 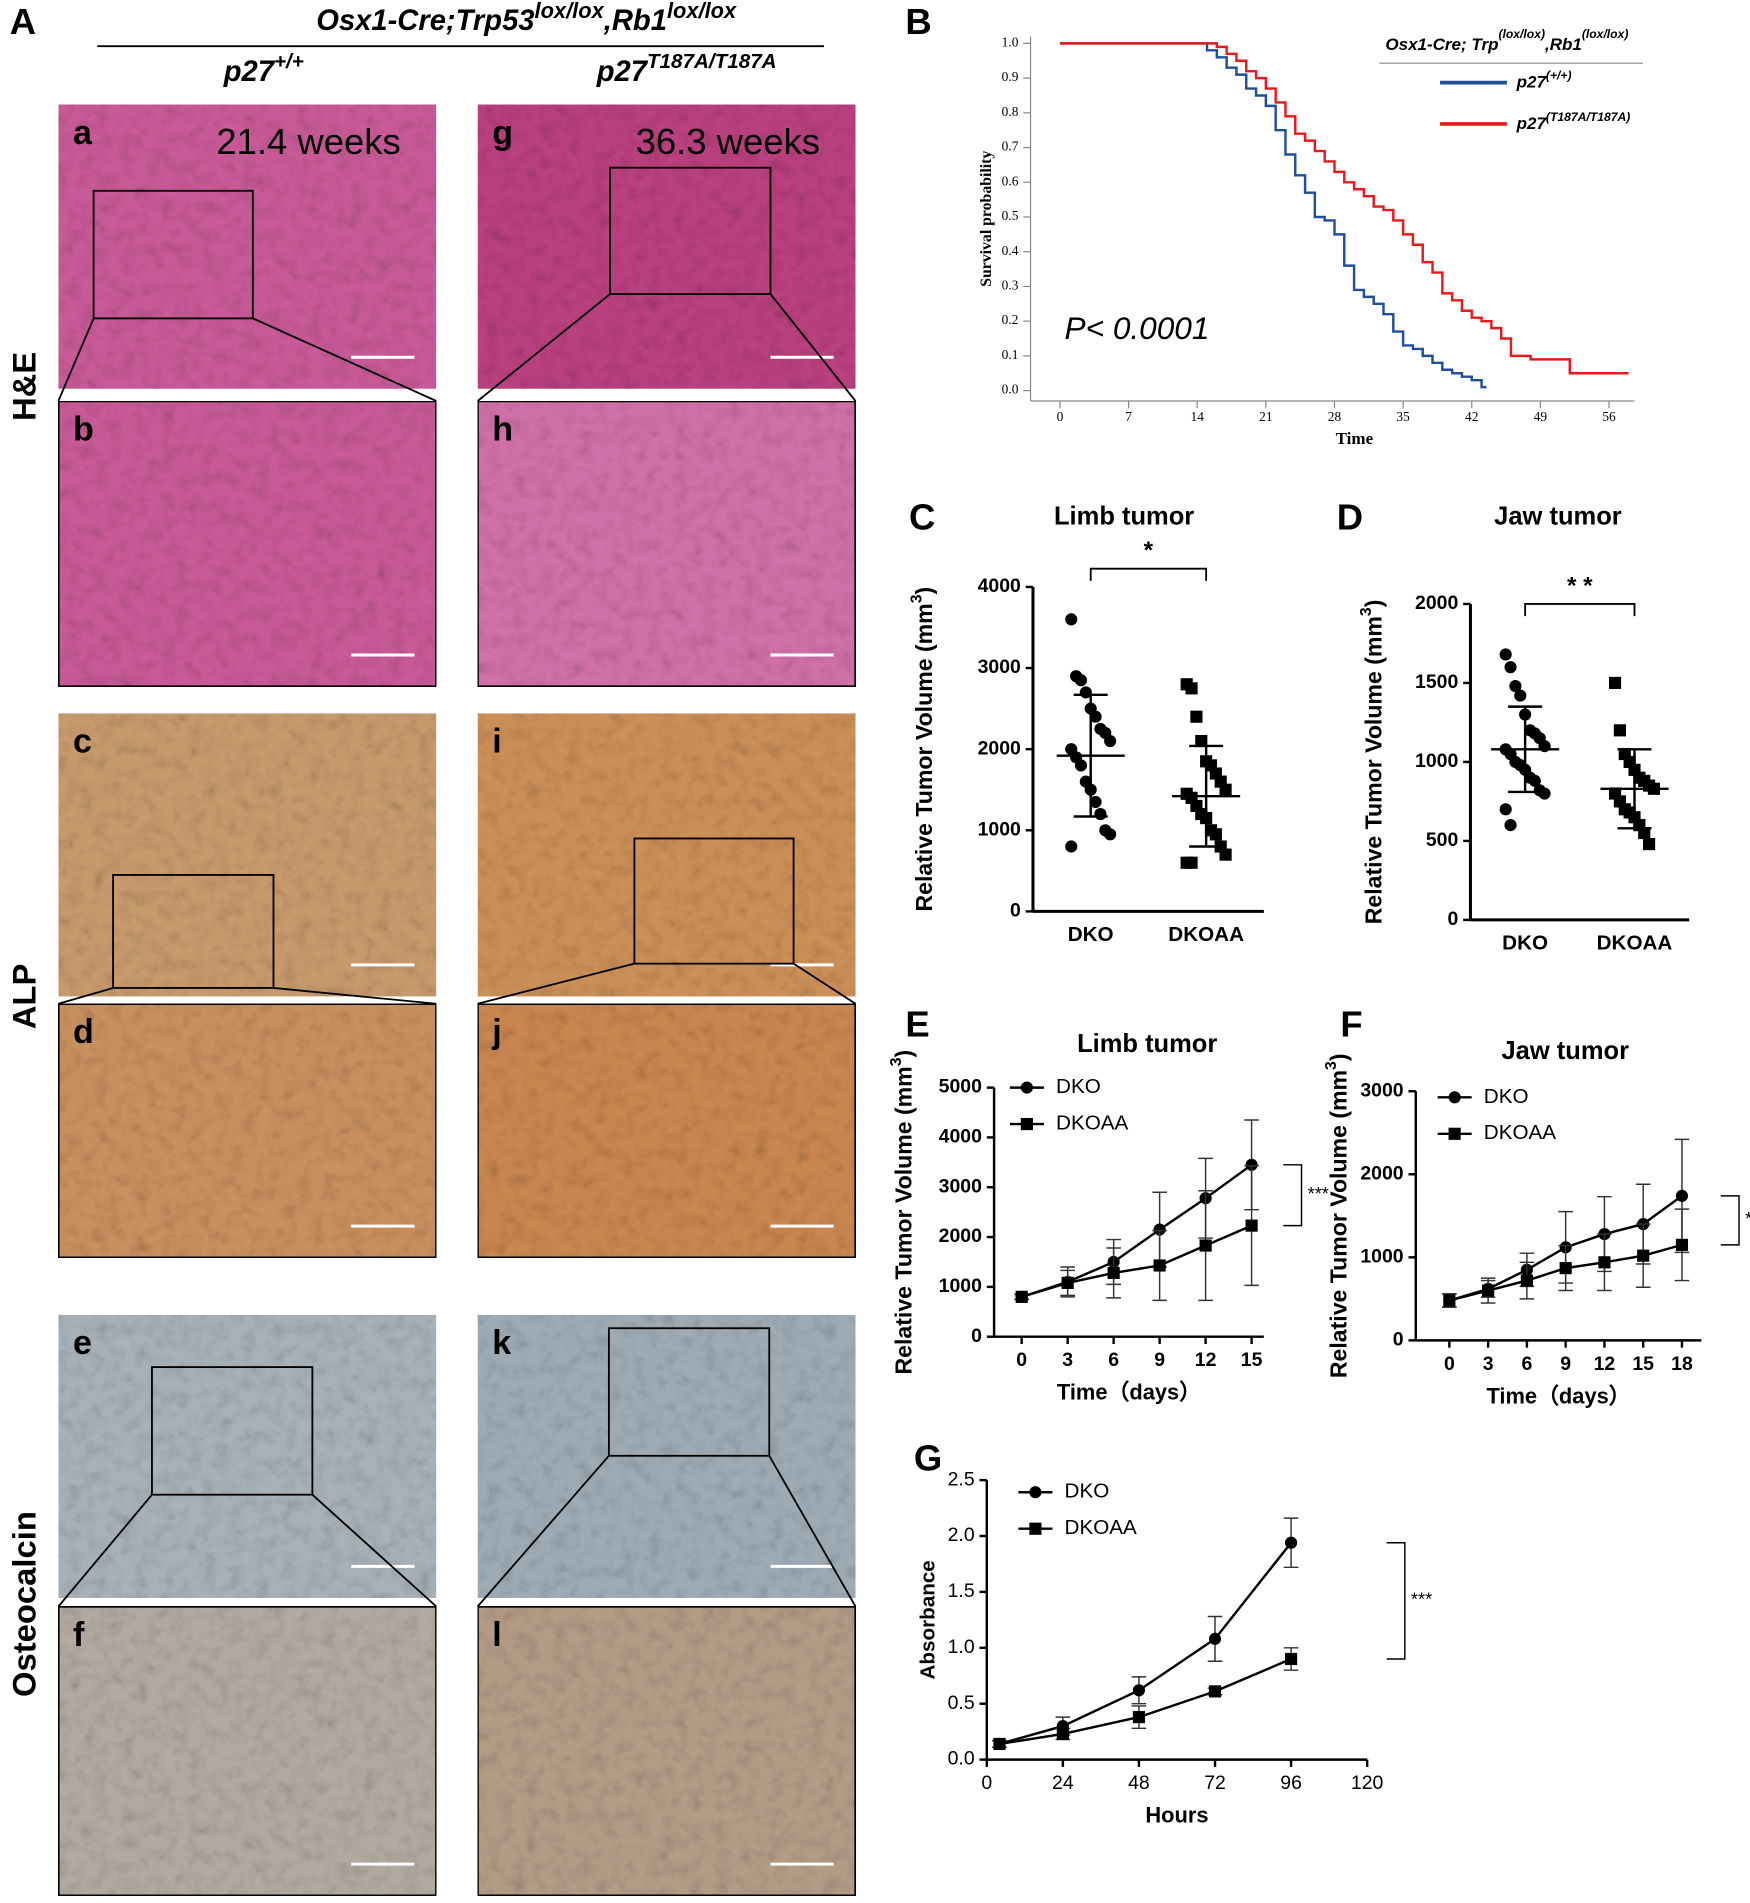 What do you see at coordinates (1335, 416) in the screenshot?
I see `x-tick-label: 28` at bounding box center [1335, 416].